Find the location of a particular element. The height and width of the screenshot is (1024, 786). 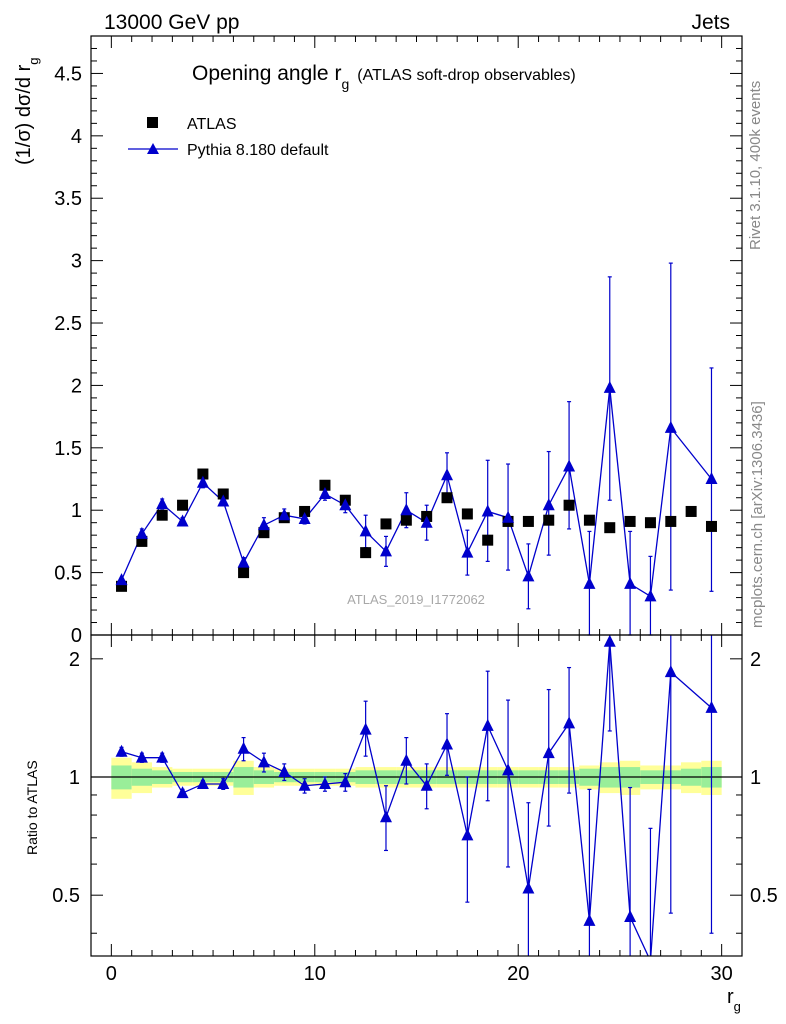

y-axis-label-subscript: g is located at coordinates (33, 61).